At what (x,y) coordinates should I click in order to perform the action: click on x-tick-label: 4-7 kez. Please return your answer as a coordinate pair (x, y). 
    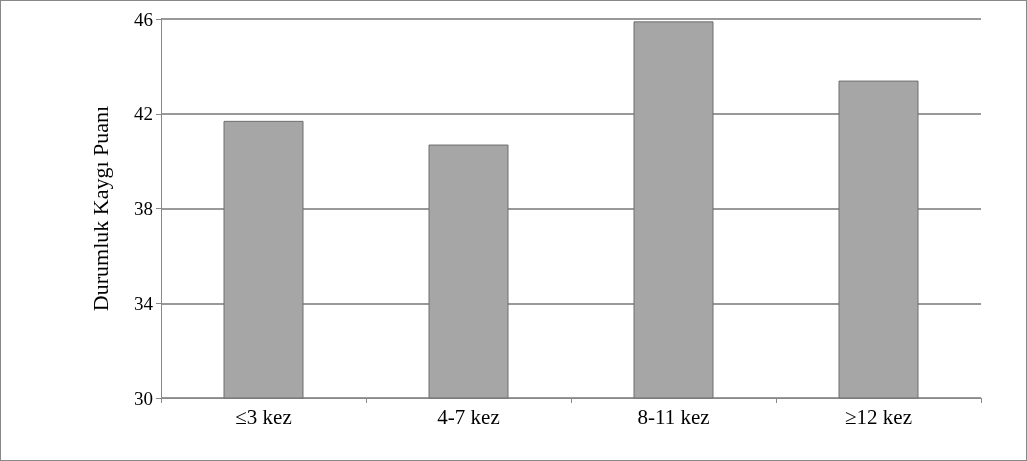
    Looking at the image, I should click on (468, 416).